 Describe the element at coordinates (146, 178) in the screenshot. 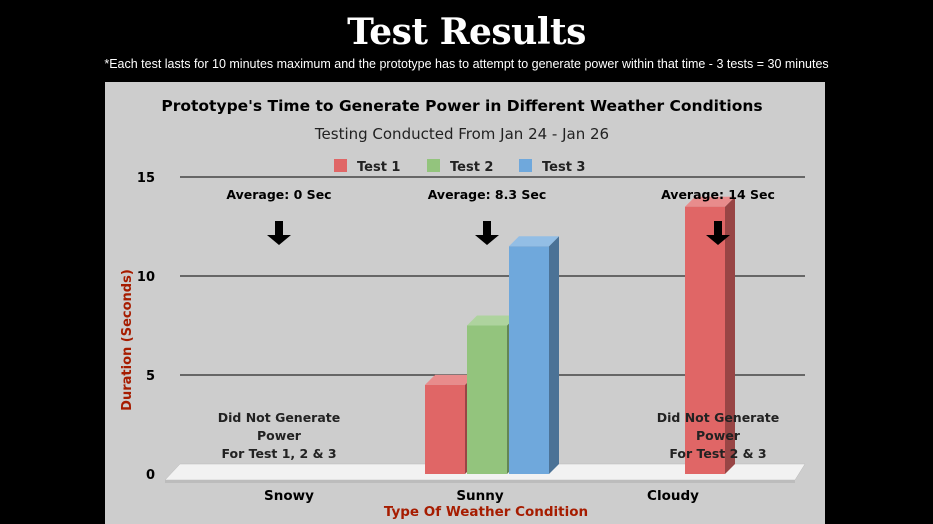

I see `y-tick-15: 15` at that location.